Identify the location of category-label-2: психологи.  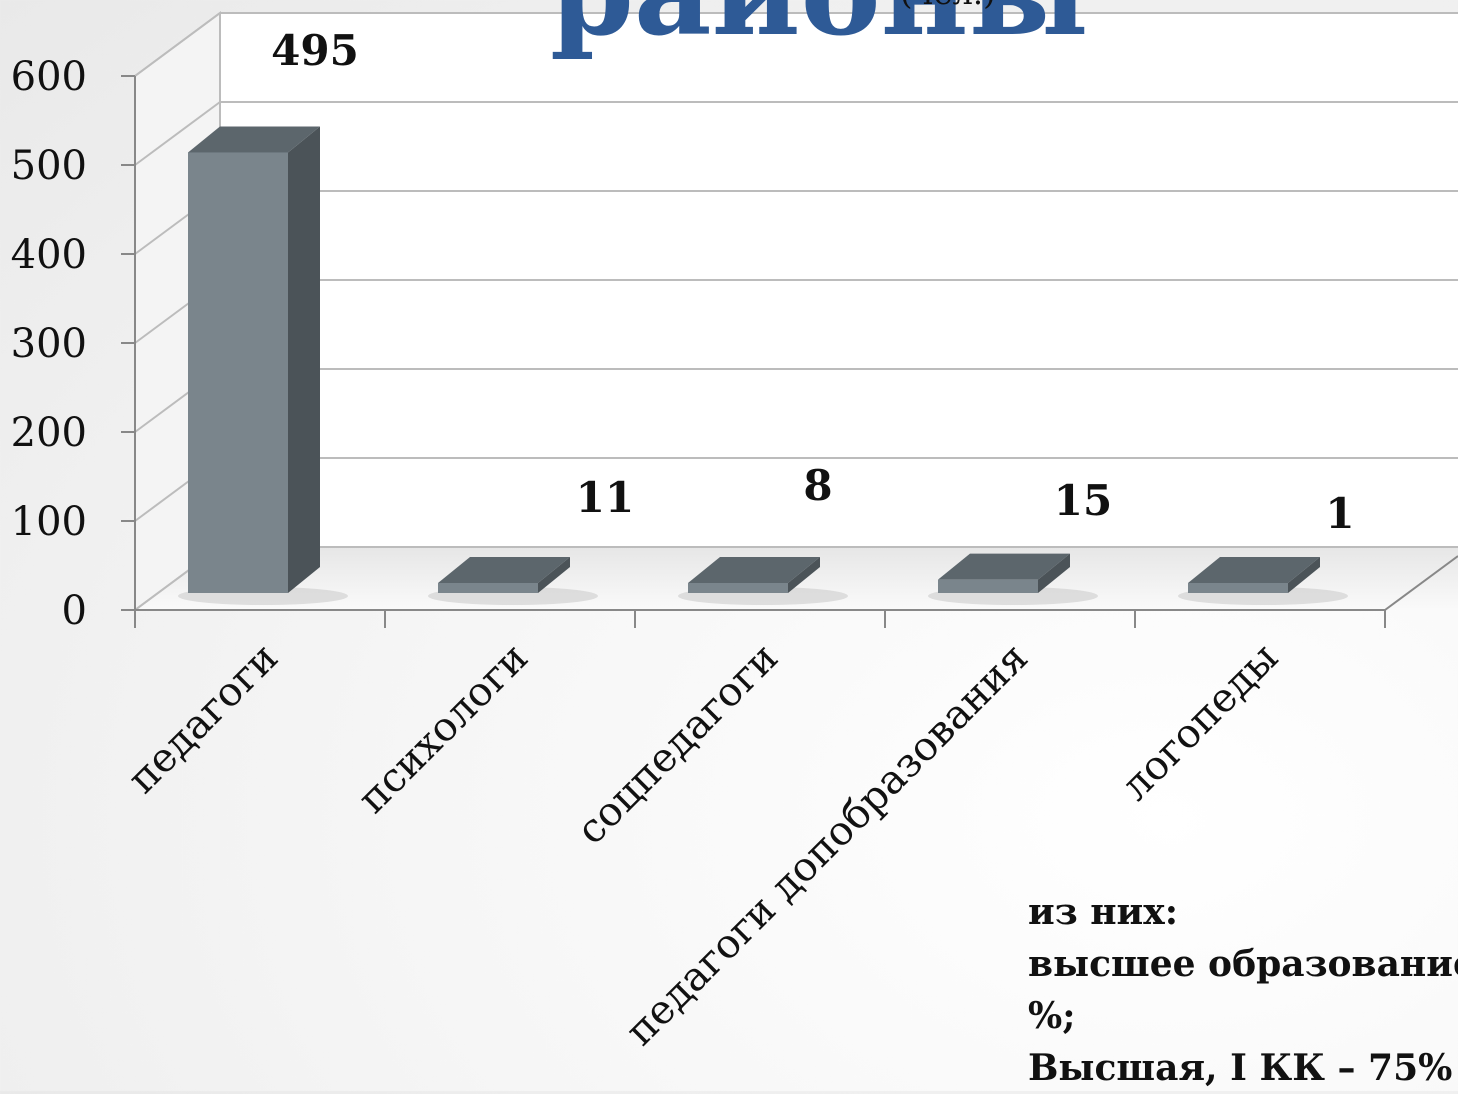
(443, 729).